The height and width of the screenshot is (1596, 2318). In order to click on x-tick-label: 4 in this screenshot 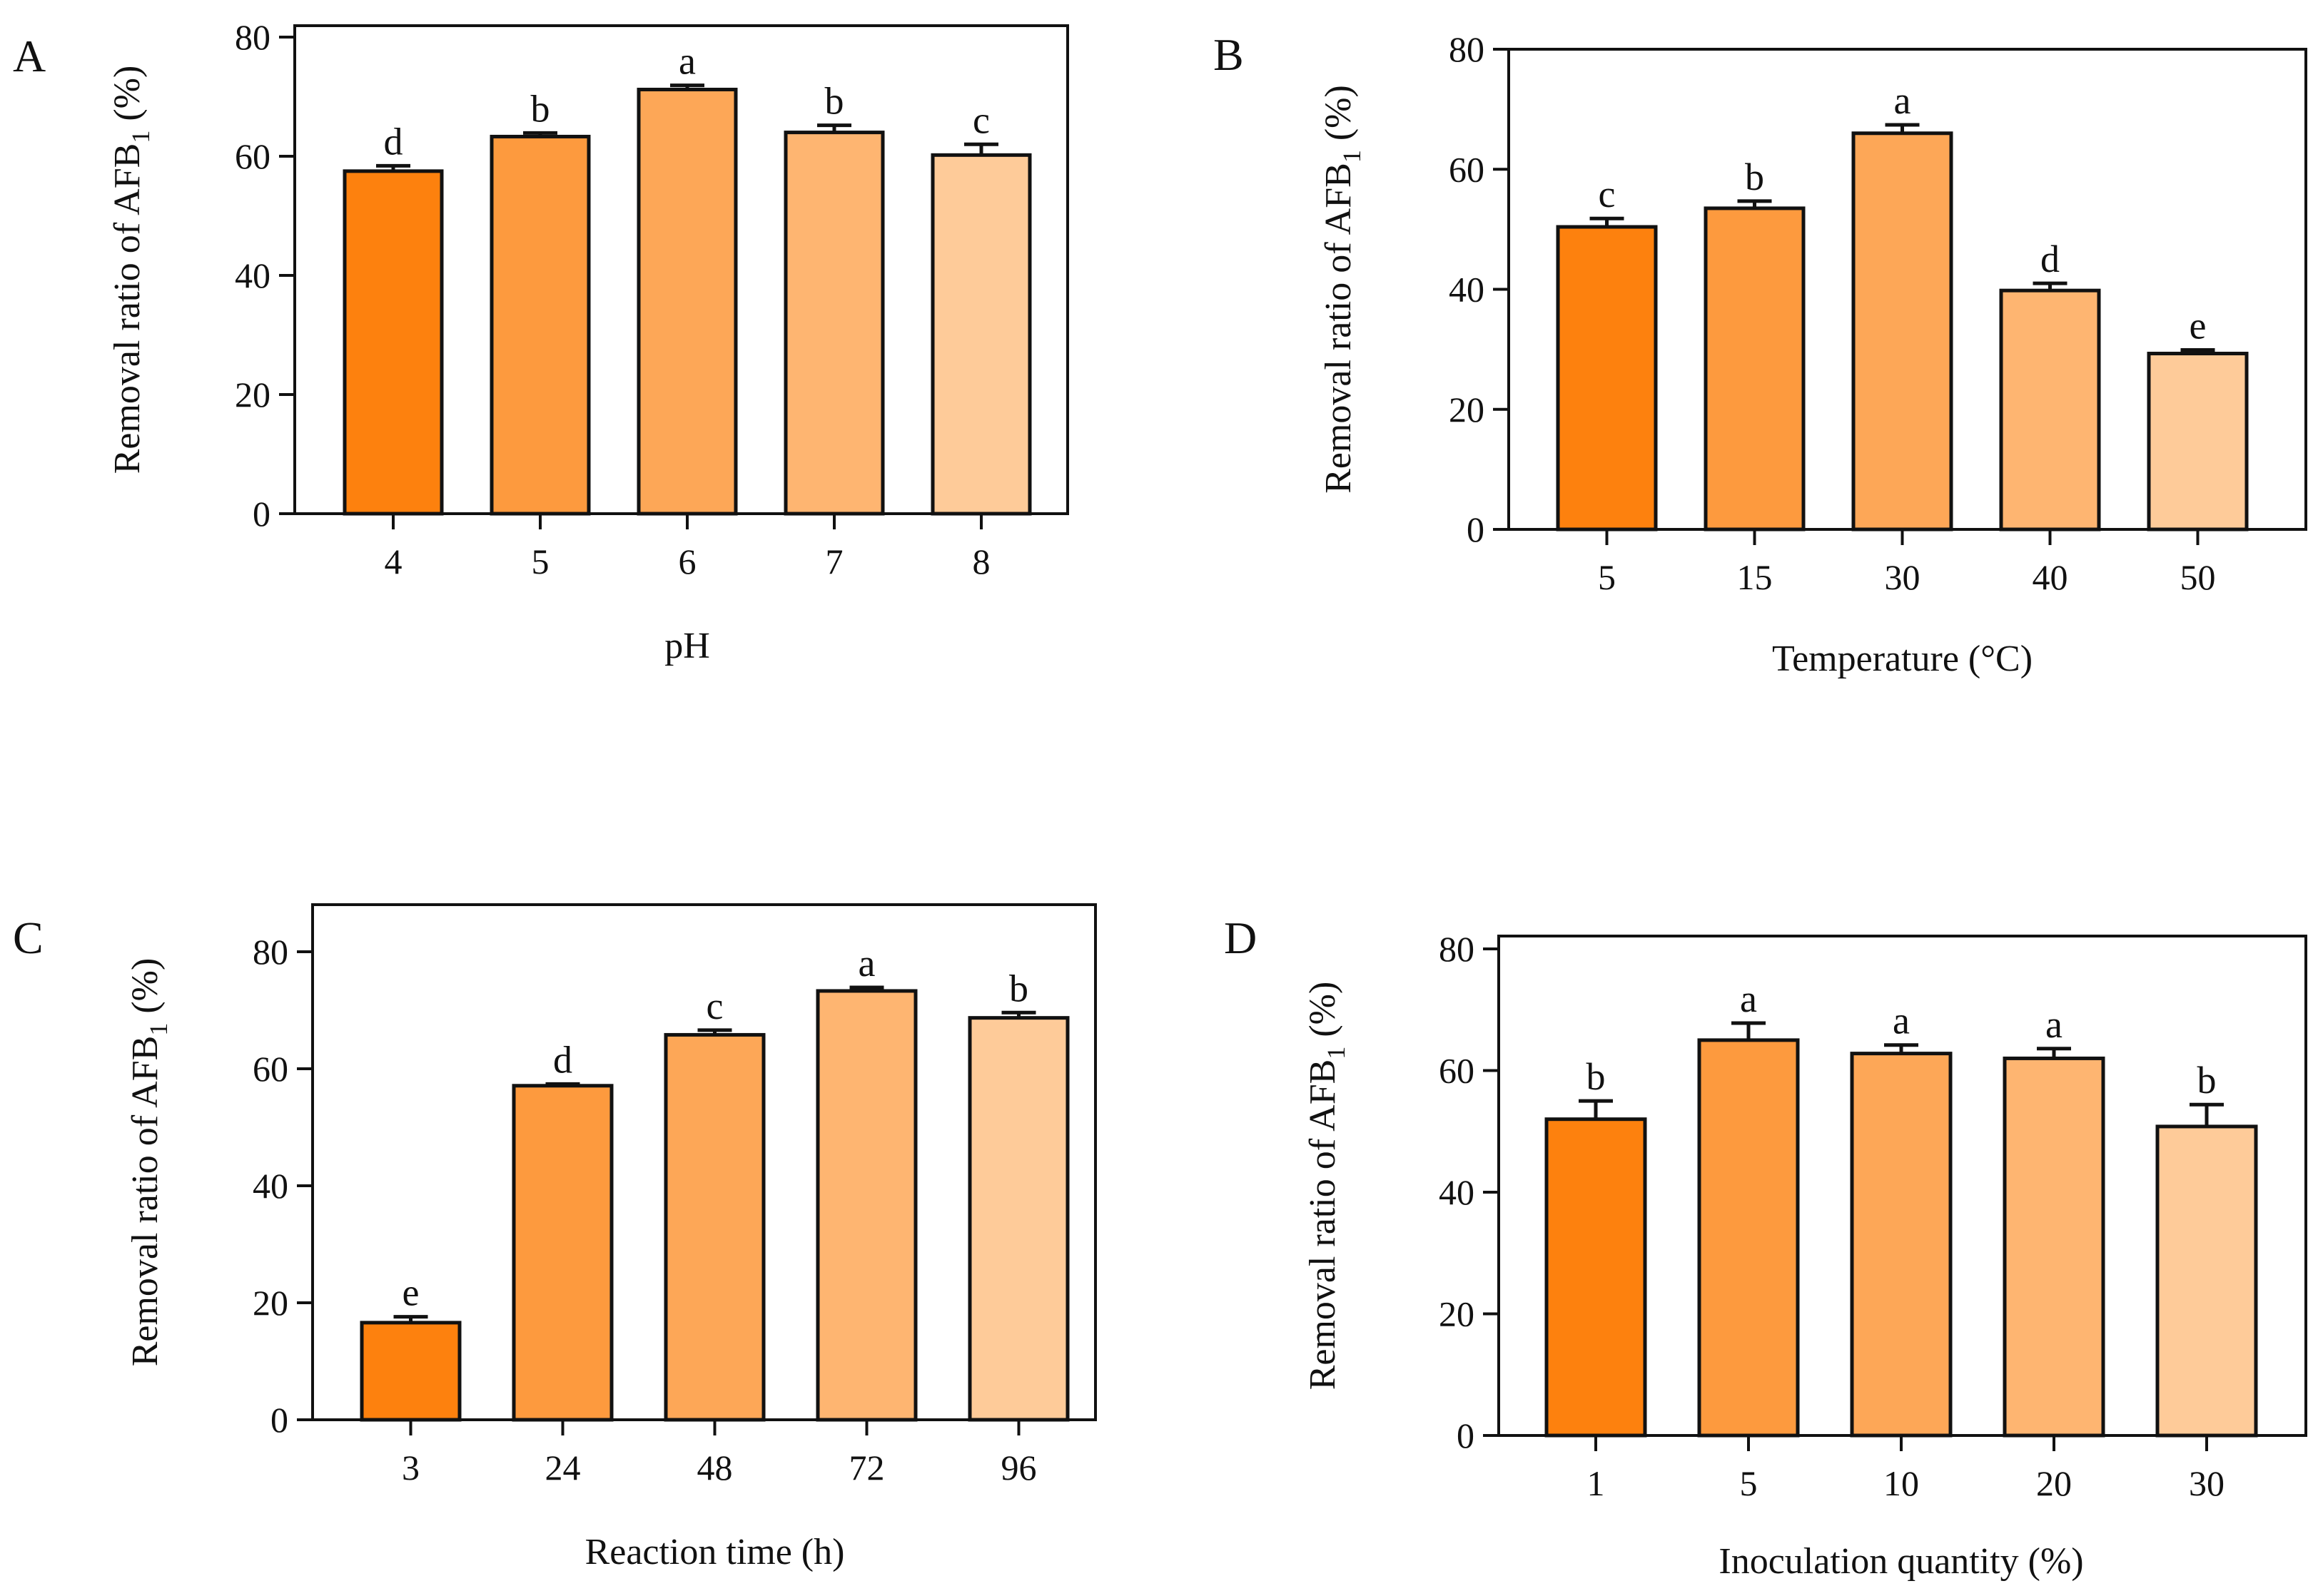, I will do `click(394, 561)`.